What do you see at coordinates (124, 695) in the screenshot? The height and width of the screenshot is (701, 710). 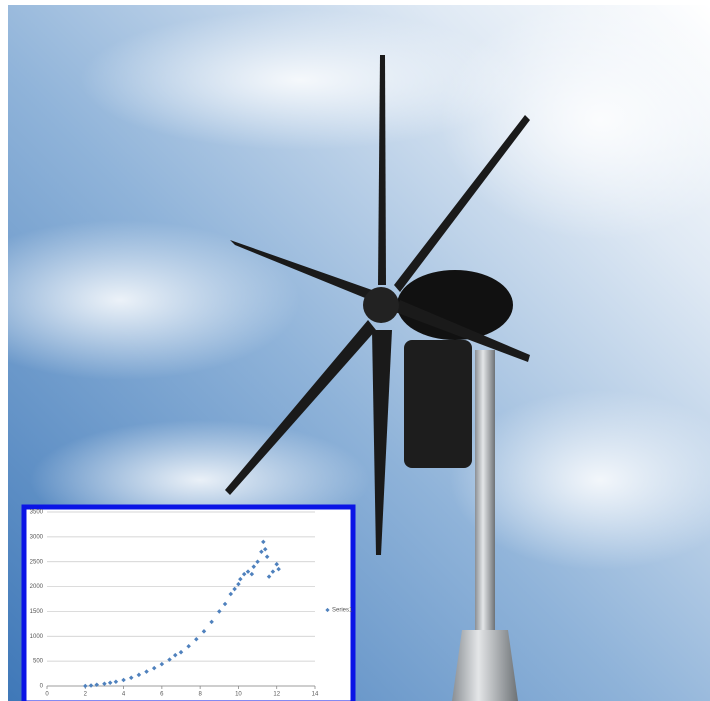 I see `x-tick-label: 4` at bounding box center [124, 695].